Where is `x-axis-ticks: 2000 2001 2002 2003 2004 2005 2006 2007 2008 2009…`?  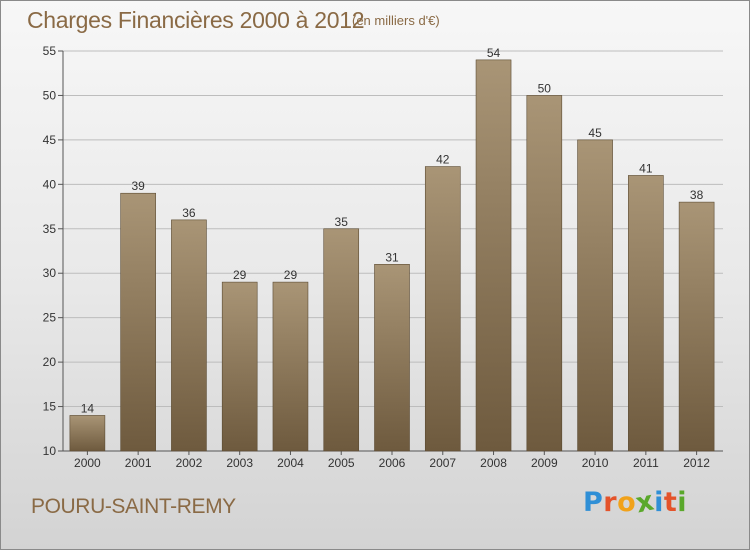
x-axis-ticks: 2000 2001 2002 2003 2004 2005 2006 2007 2008 2009… is located at coordinates (392, 463).